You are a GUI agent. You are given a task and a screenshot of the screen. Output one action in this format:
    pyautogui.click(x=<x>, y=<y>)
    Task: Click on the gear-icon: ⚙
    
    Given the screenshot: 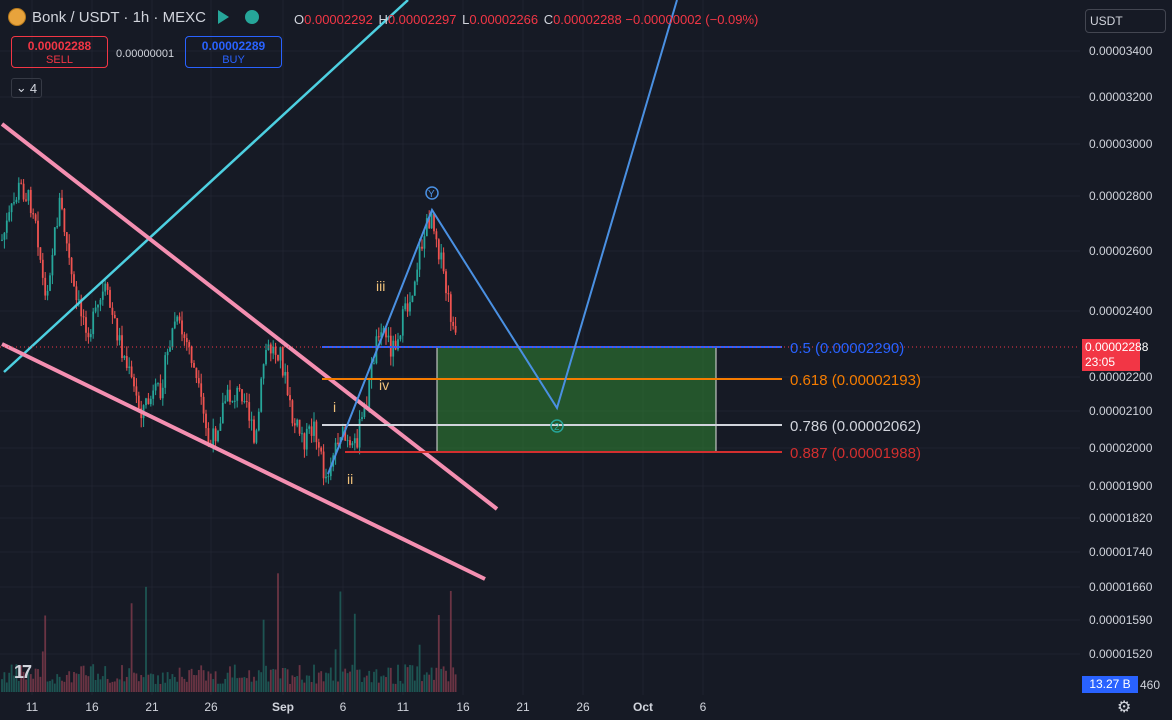 What is the action you would take?
    pyautogui.click(x=1124, y=707)
    